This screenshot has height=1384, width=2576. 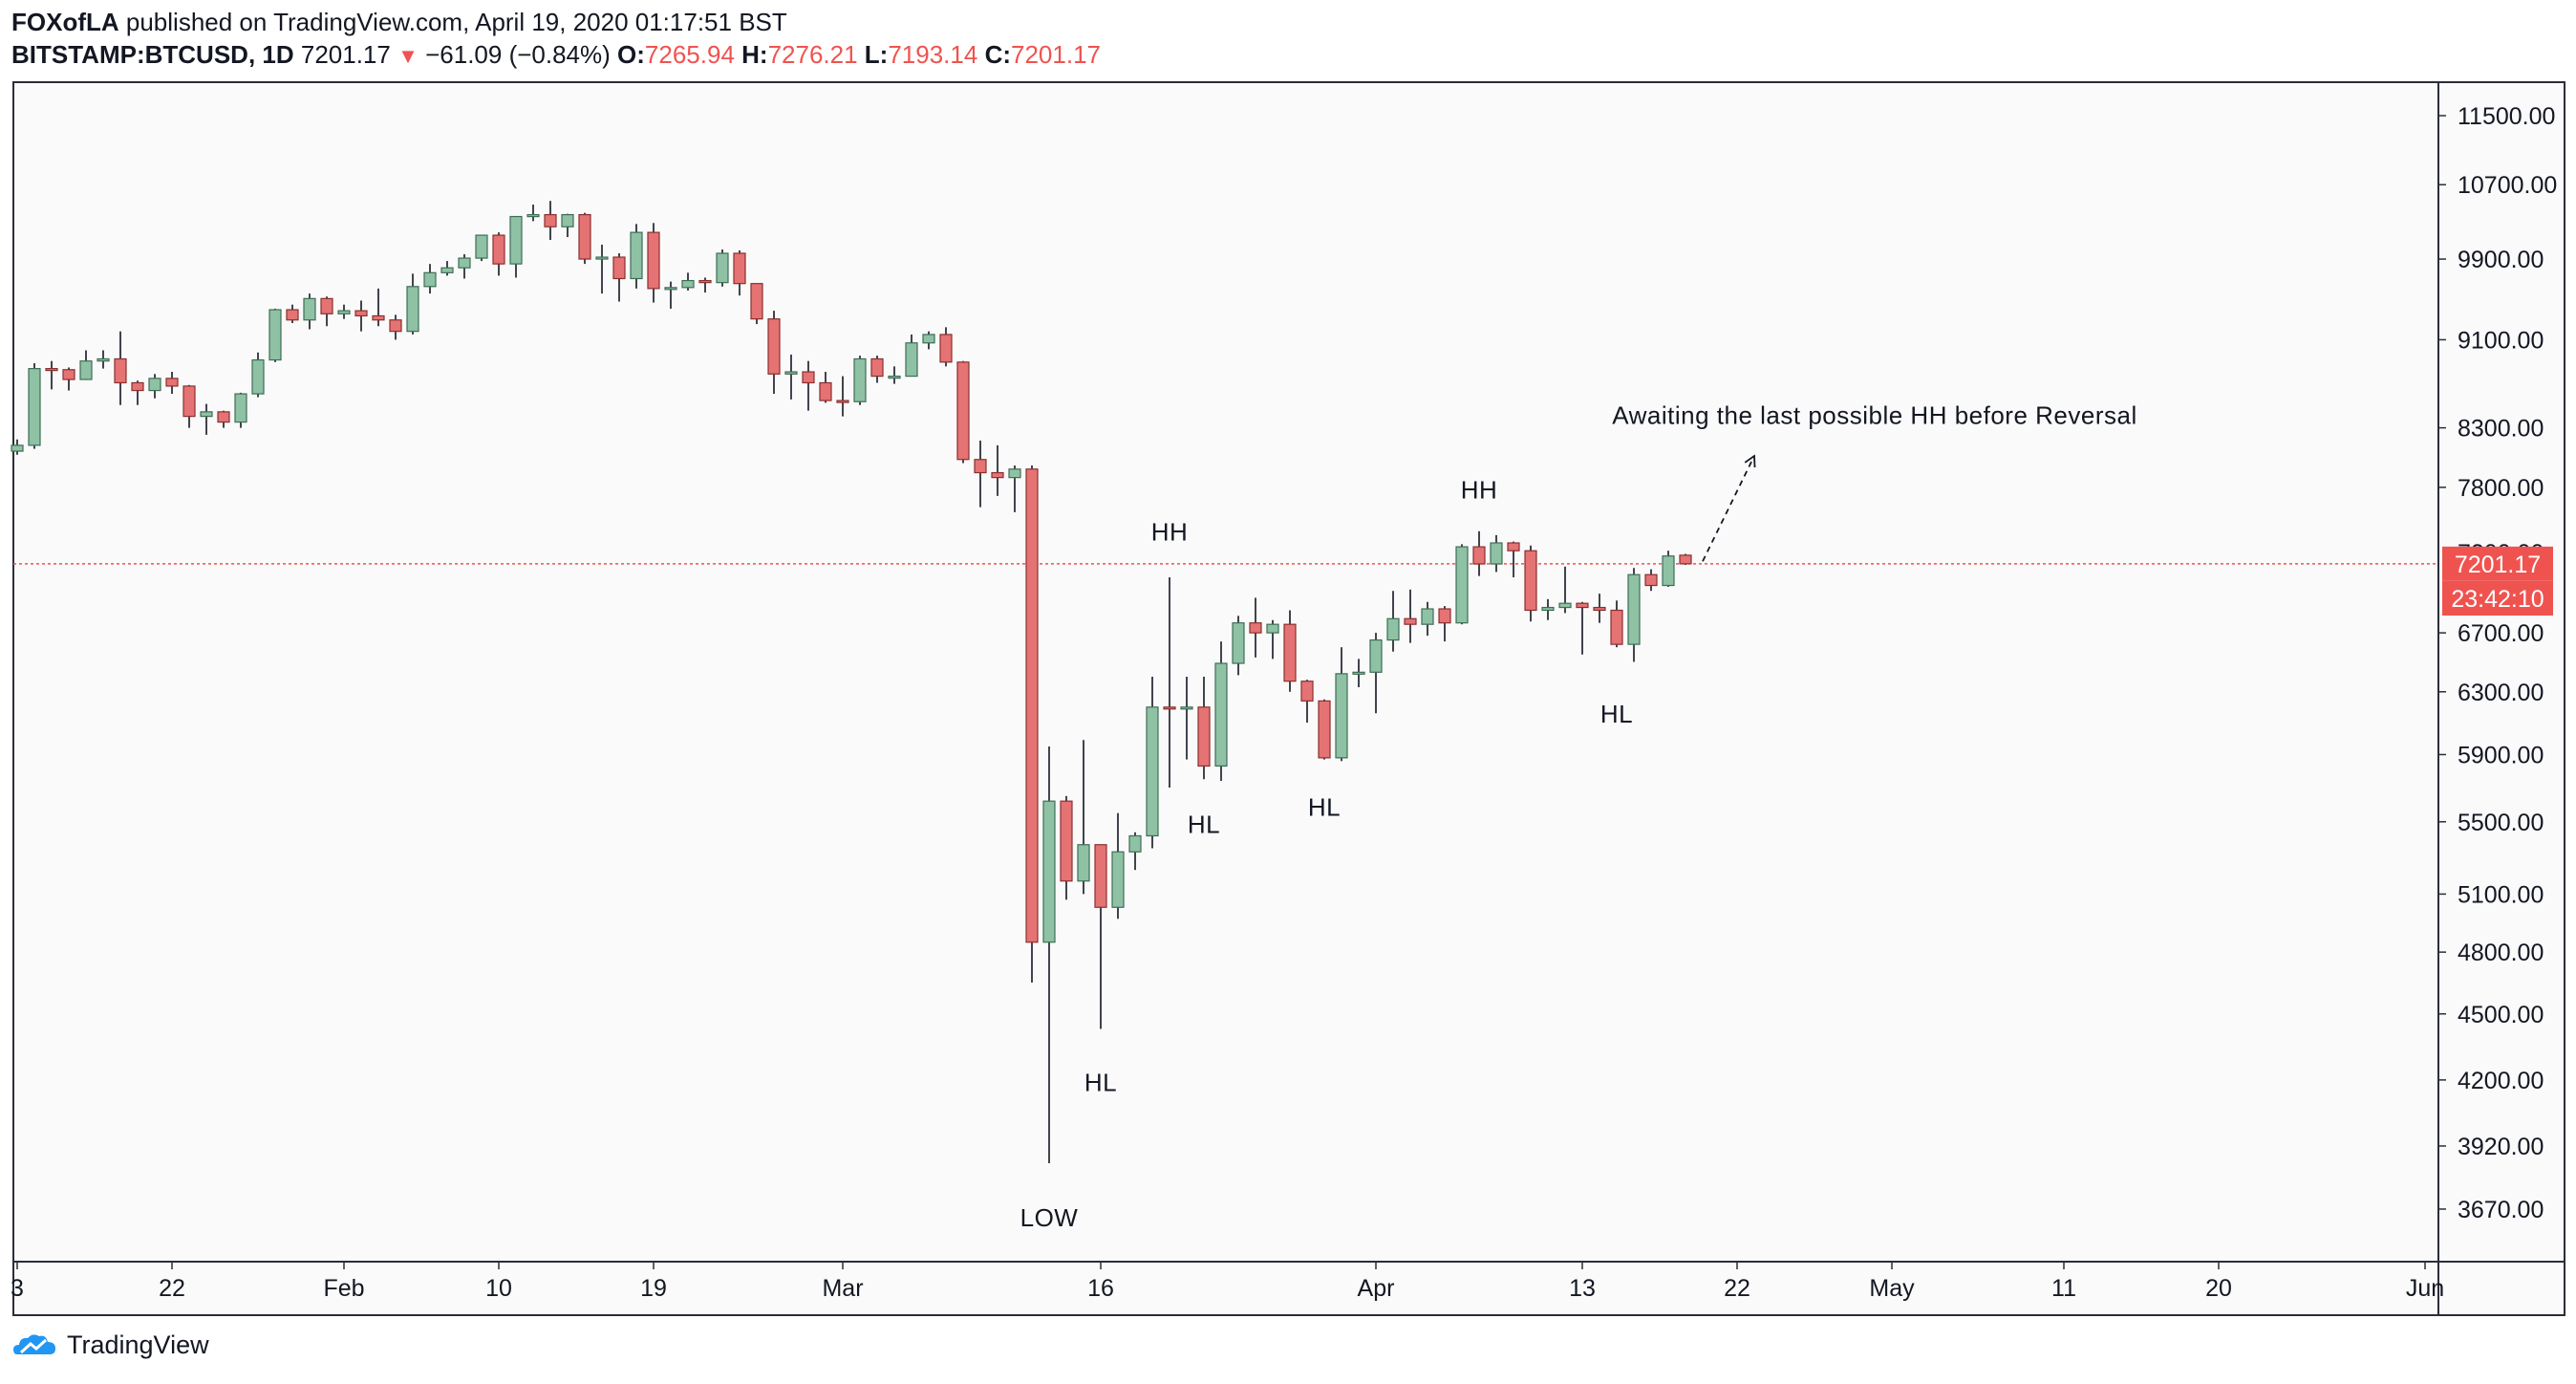 I want to click on price-tick-label: 4800.00, so click(x=2501, y=953).